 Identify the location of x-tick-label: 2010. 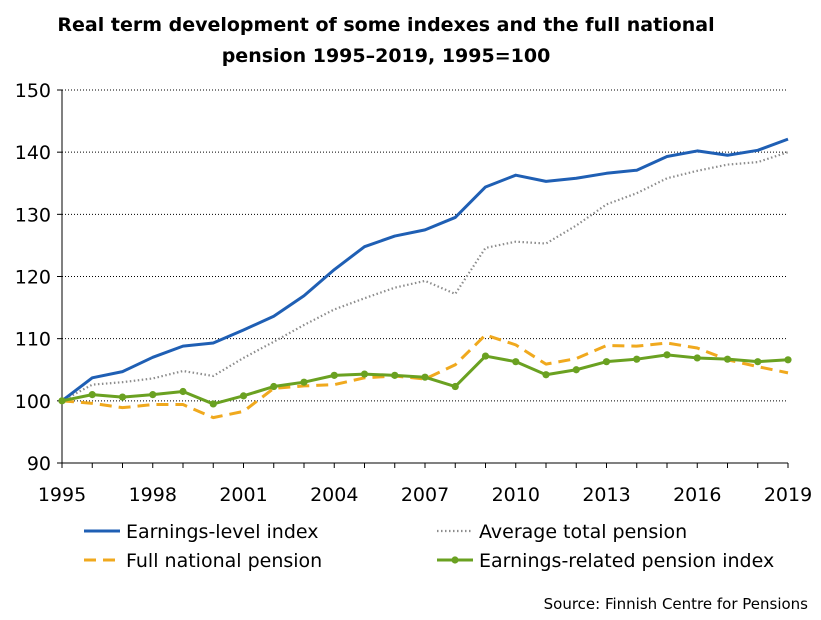
(516, 495).